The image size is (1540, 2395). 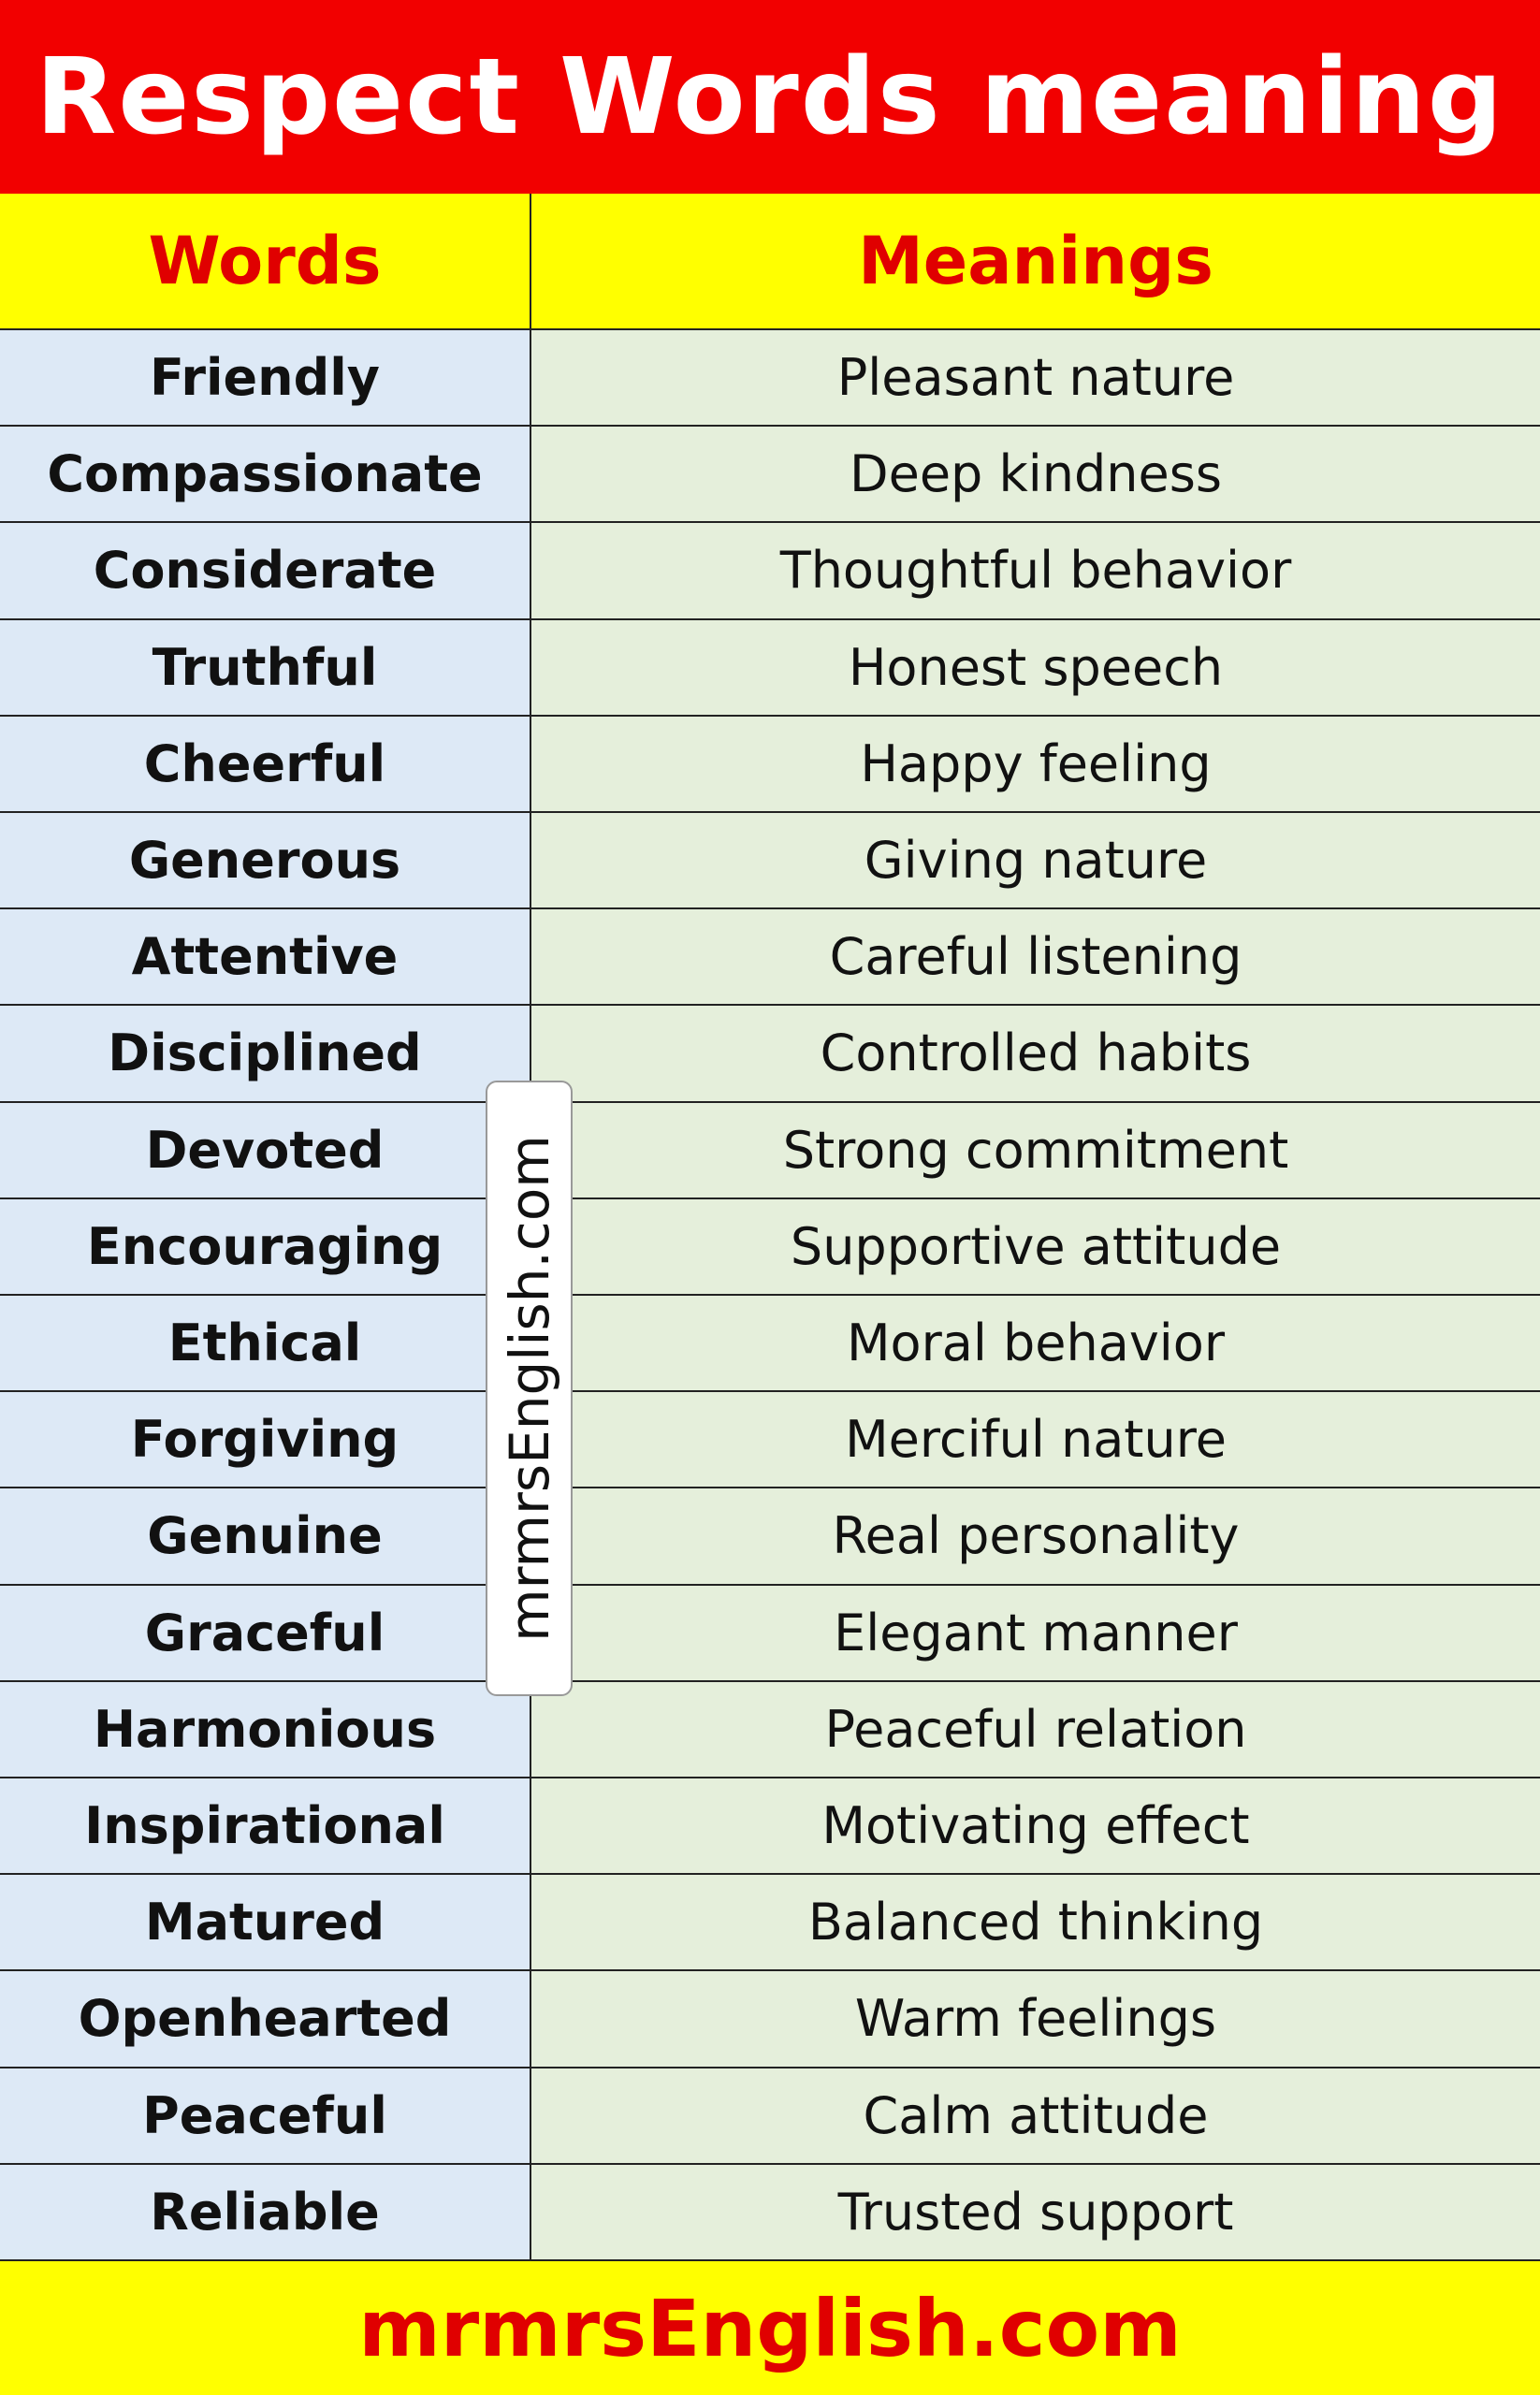 I want to click on meaning-cell: Motivating effect, so click(x=1036, y=1827).